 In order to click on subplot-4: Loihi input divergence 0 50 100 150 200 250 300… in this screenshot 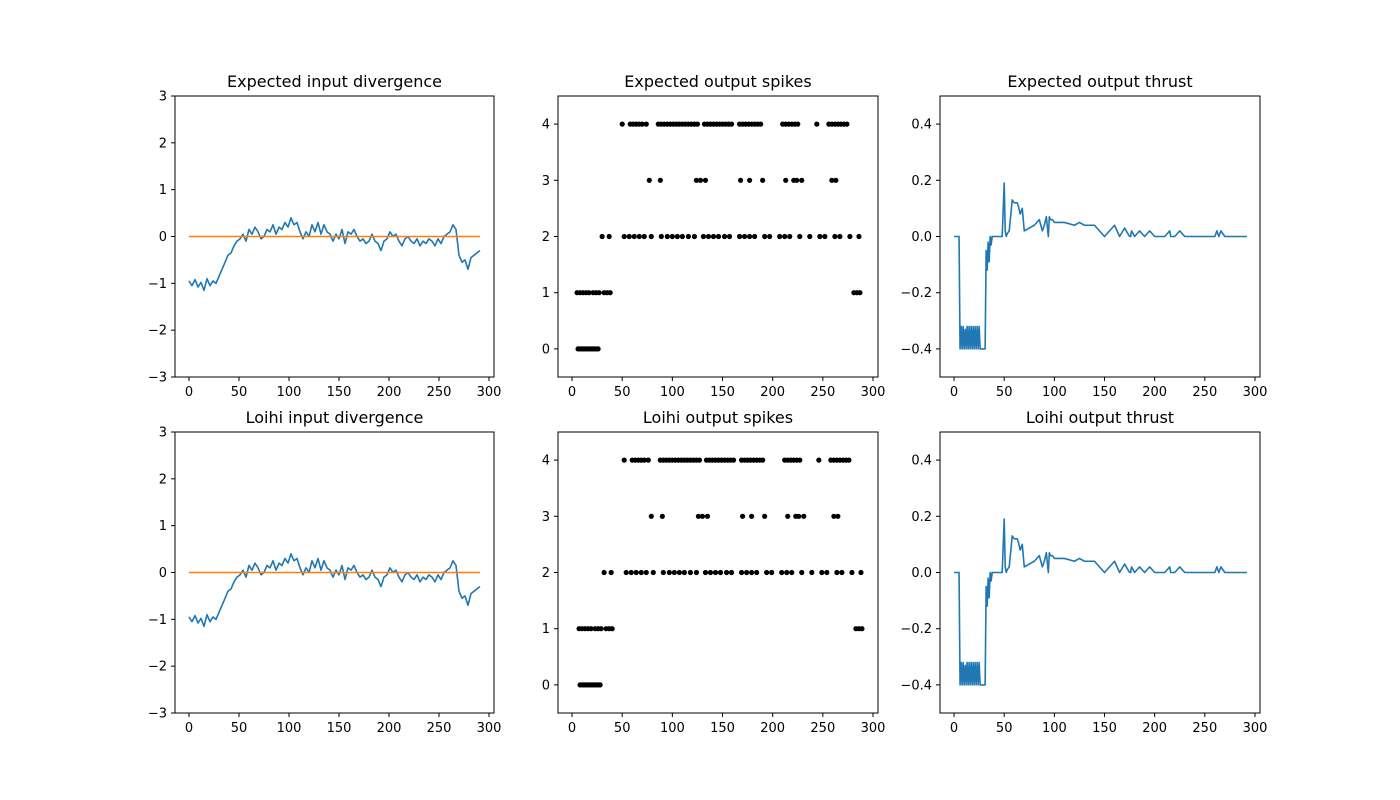, I will do `click(325, 572)`.